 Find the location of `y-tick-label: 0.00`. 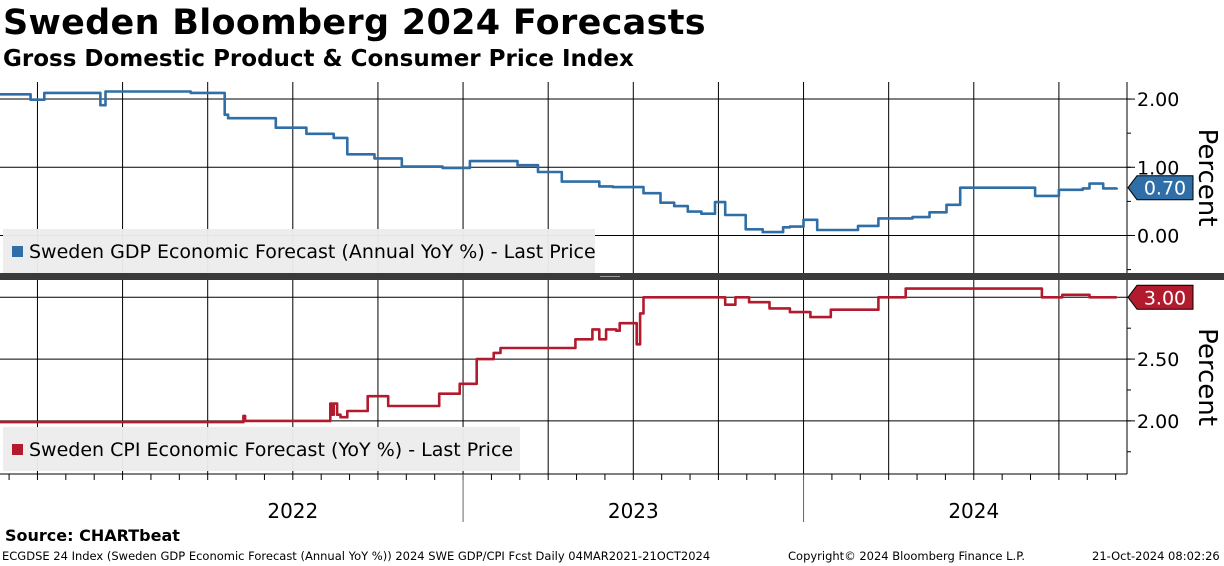

y-tick-label: 0.00 is located at coordinates (1158, 236).